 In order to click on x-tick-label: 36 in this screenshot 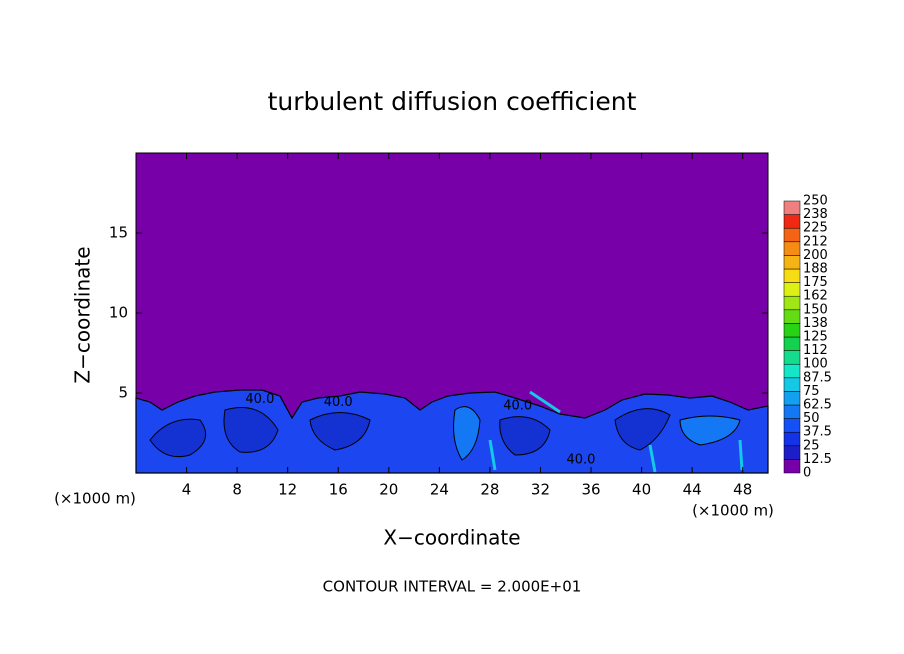, I will do `click(590, 490)`.